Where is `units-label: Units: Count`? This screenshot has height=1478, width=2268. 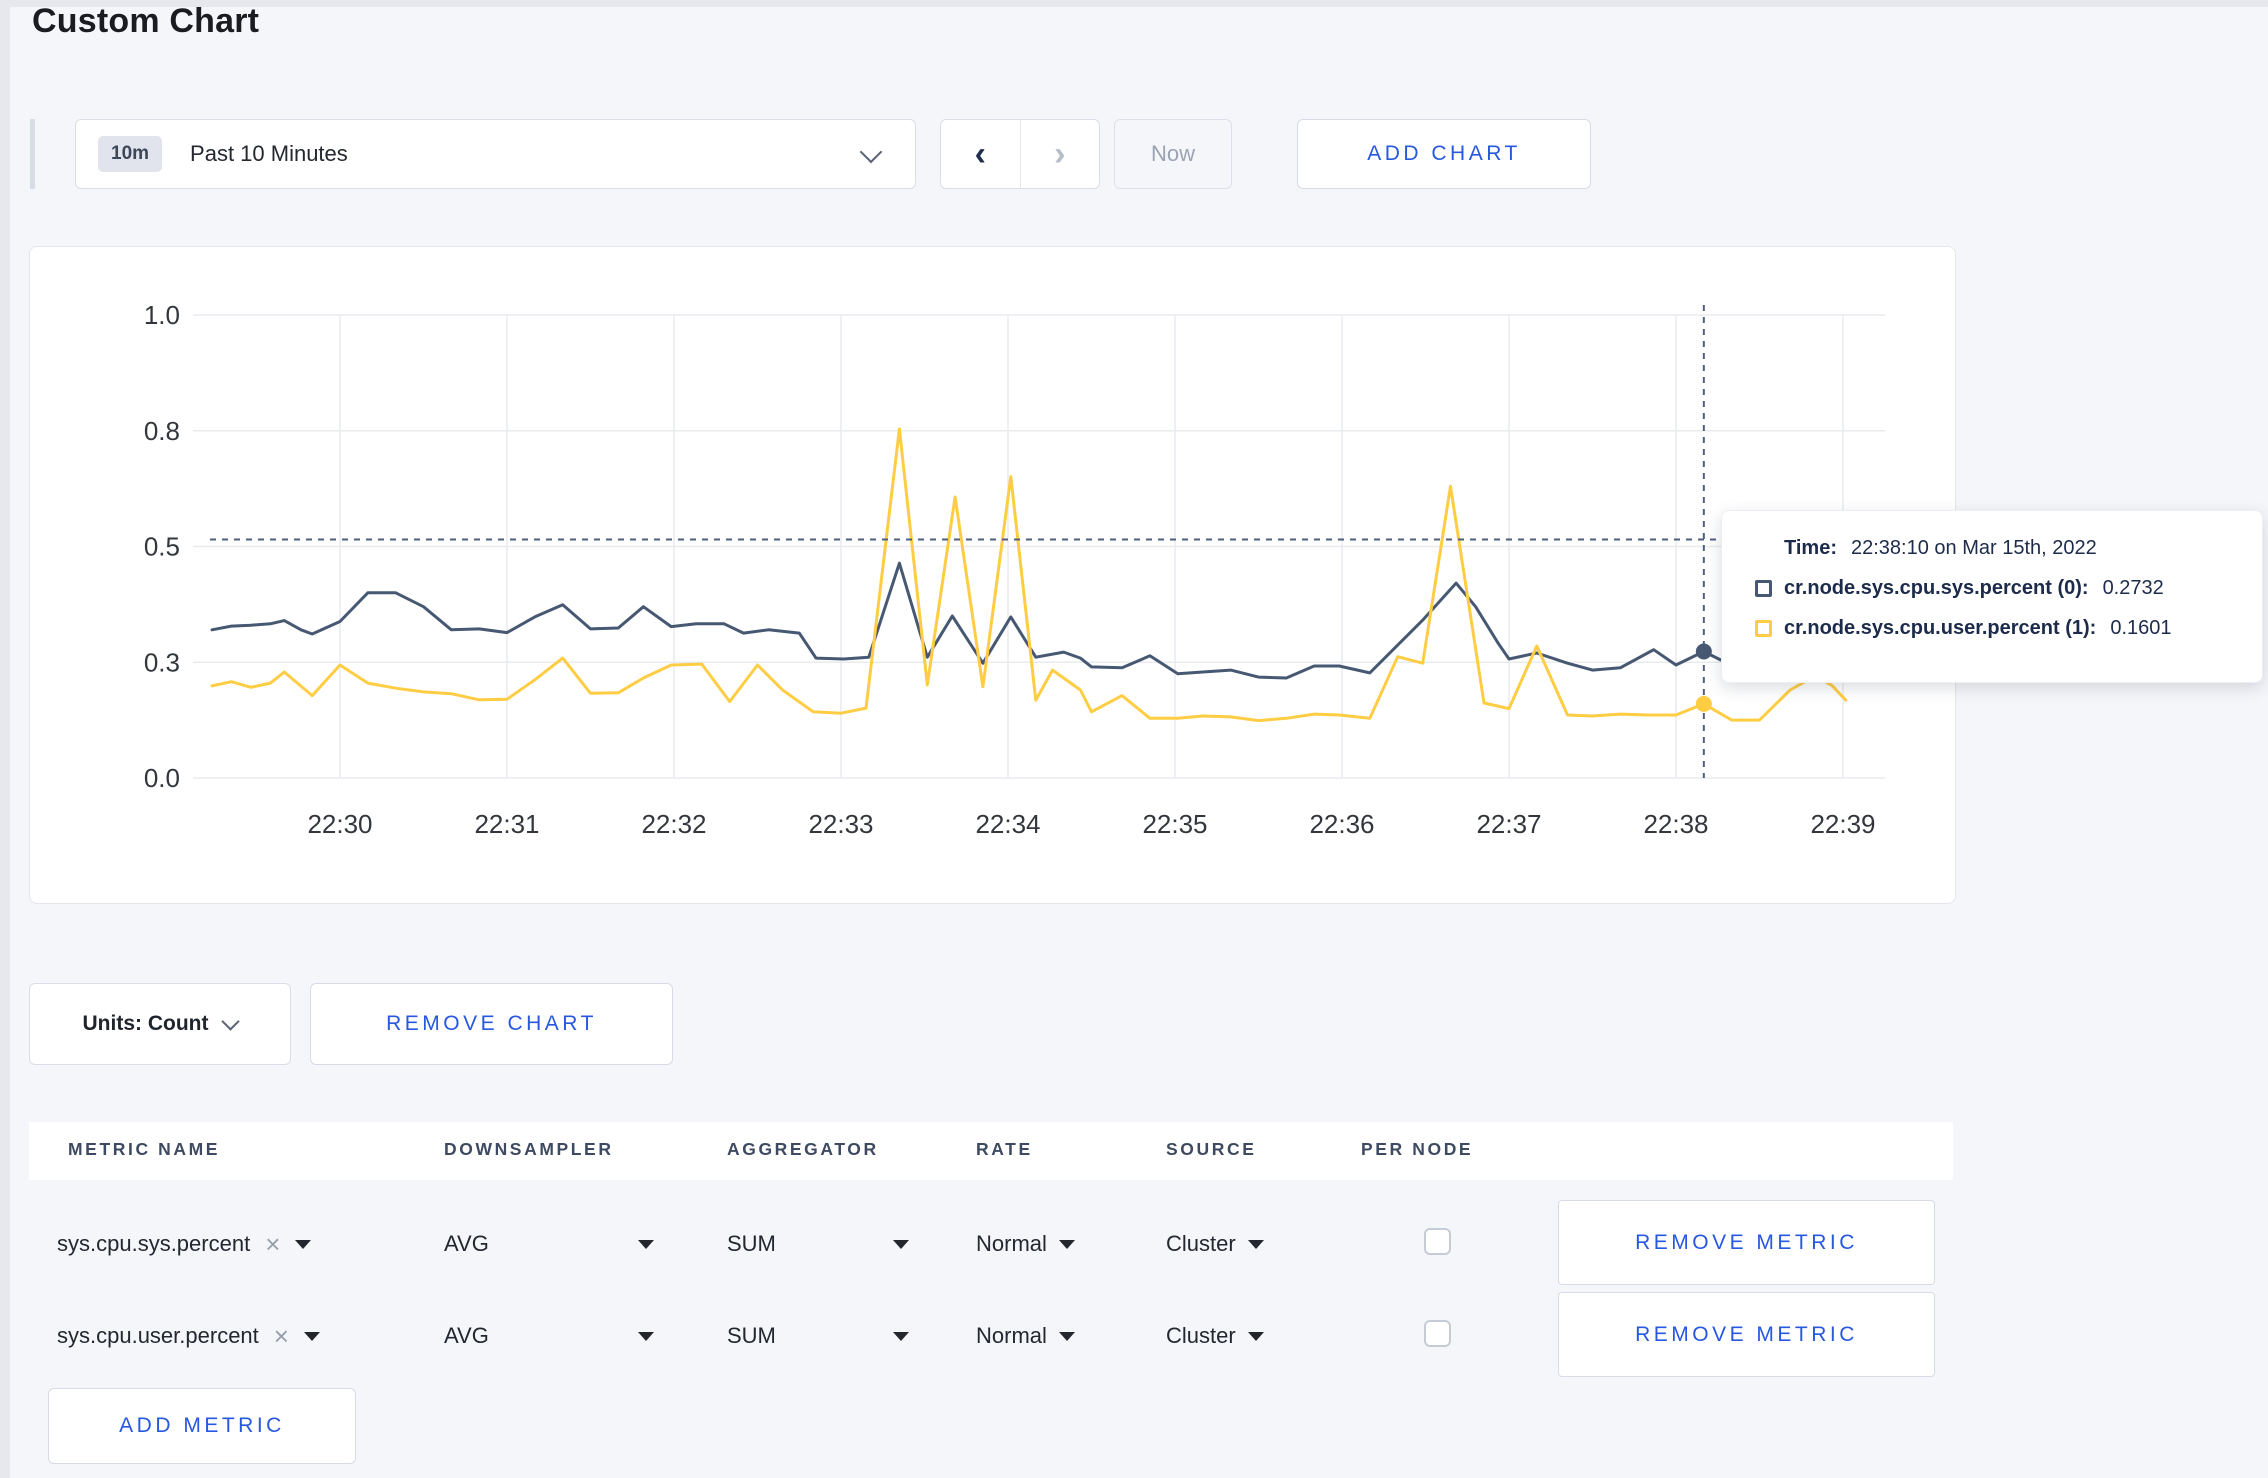 units-label: Units: Count is located at coordinates (145, 1023).